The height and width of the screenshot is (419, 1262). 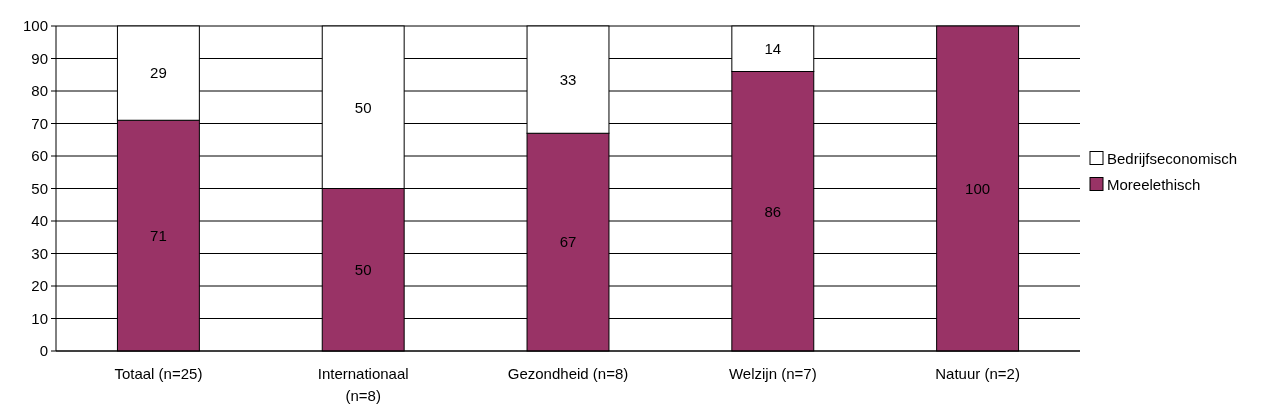 What do you see at coordinates (158, 373) in the screenshot?
I see `x-tick-label: Totaal (n=25)` at bounding box center [158, 373].